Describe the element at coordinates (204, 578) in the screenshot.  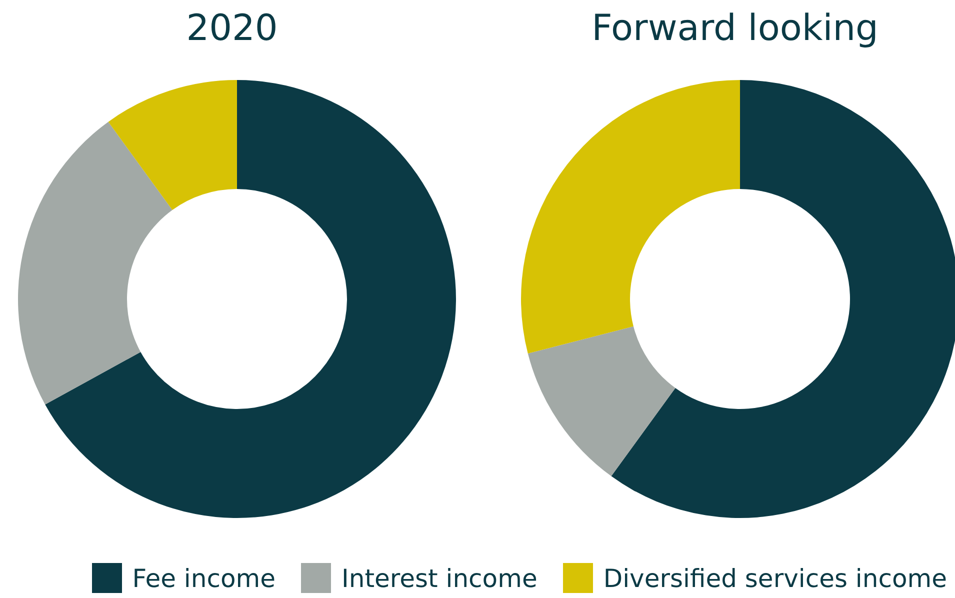
I see `legend-label: Fee income` at that location.